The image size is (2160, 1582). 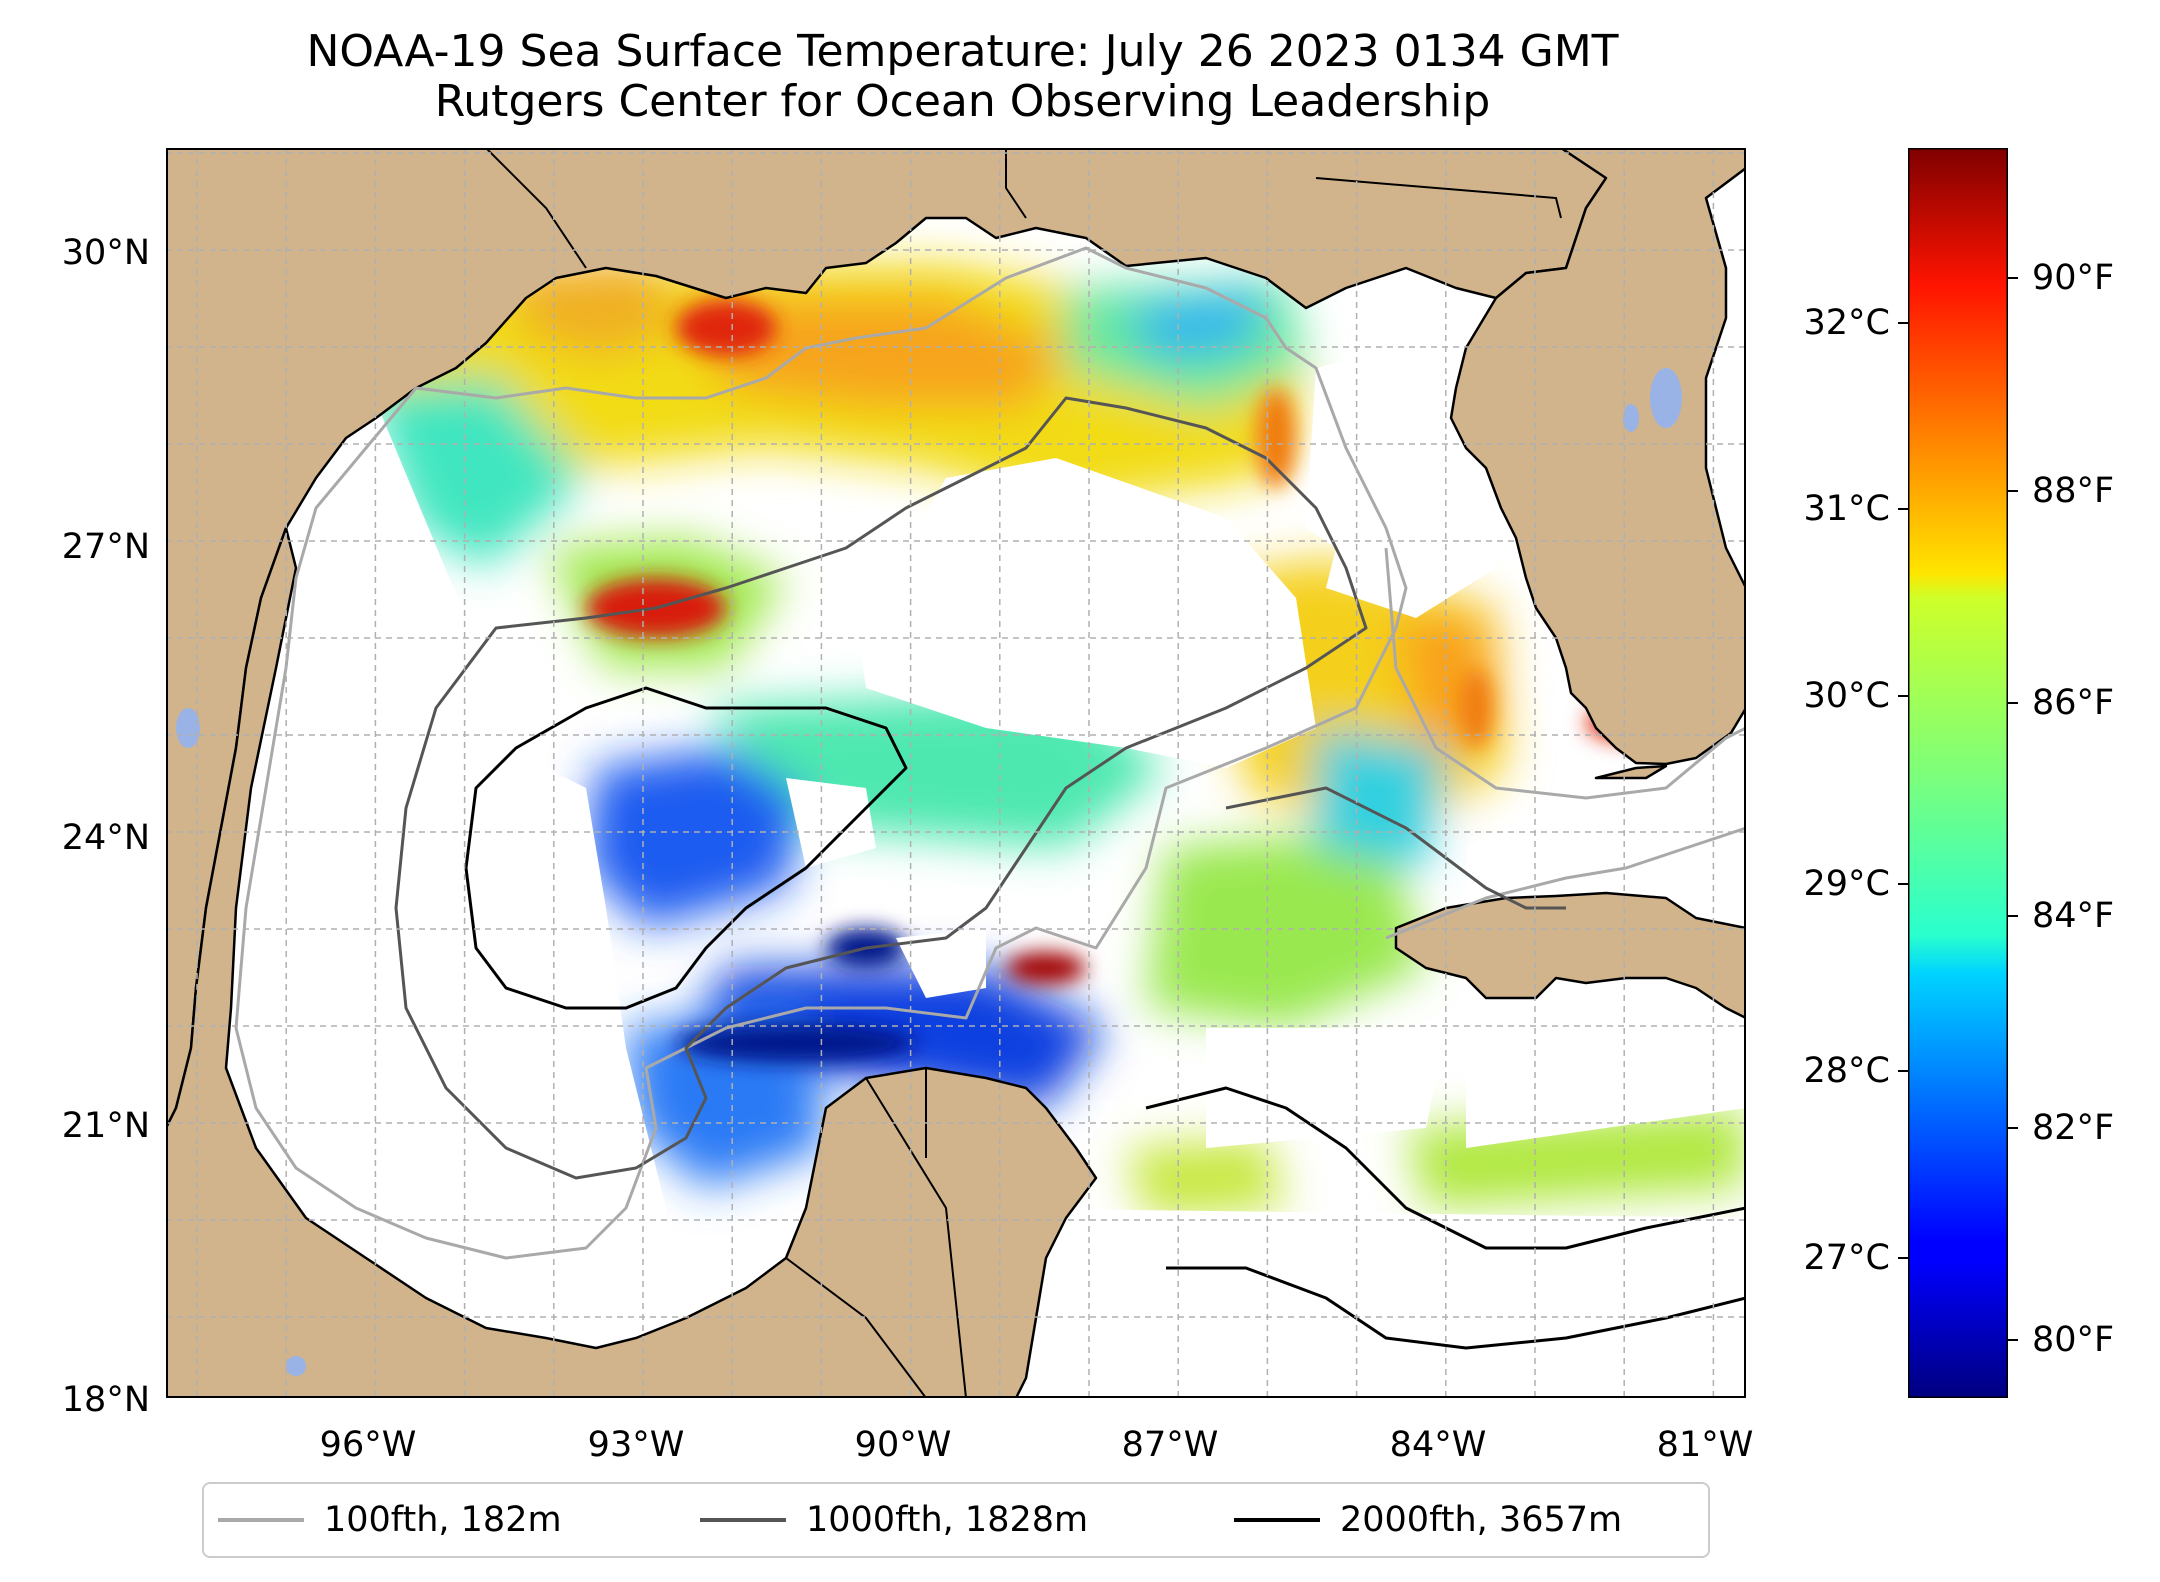 What do you see at coordinates (105, 1400) in the screenshot?
I see `lat-label-18: 18°N` at bounding box center [105, 1400].